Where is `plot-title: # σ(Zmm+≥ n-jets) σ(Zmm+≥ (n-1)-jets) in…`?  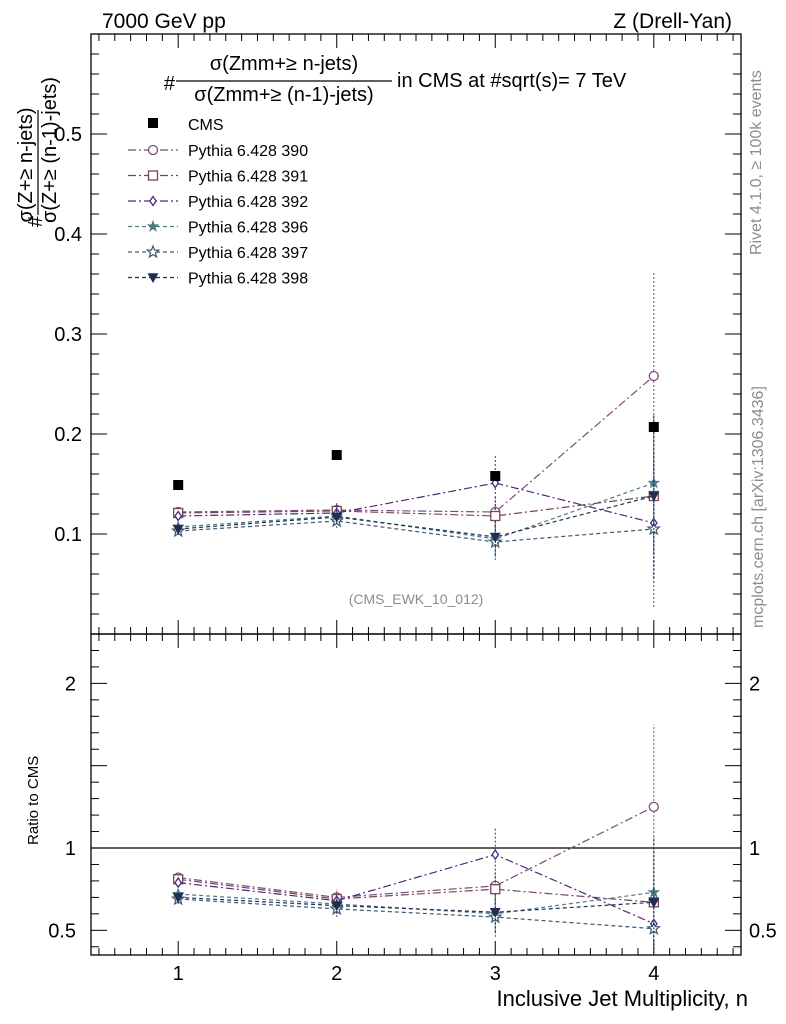 plot-title: # σ(Zmm+≥ n-jets) σ(Zmm+≥ (n-1)-jets) in… is located at coordinates (395, 79).